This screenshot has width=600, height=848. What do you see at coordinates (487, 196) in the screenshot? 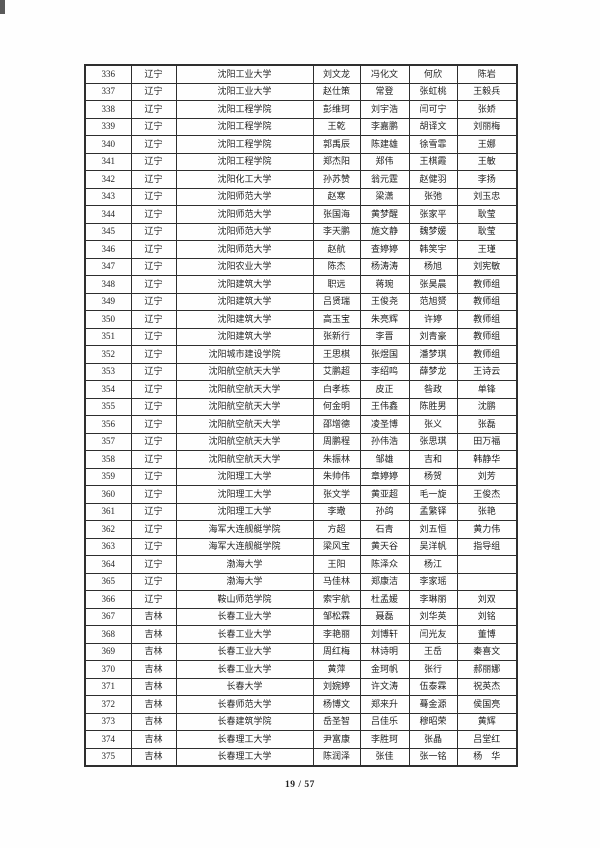
I see `member-cell: 刘玉忠` at bounding box center [487, 196].